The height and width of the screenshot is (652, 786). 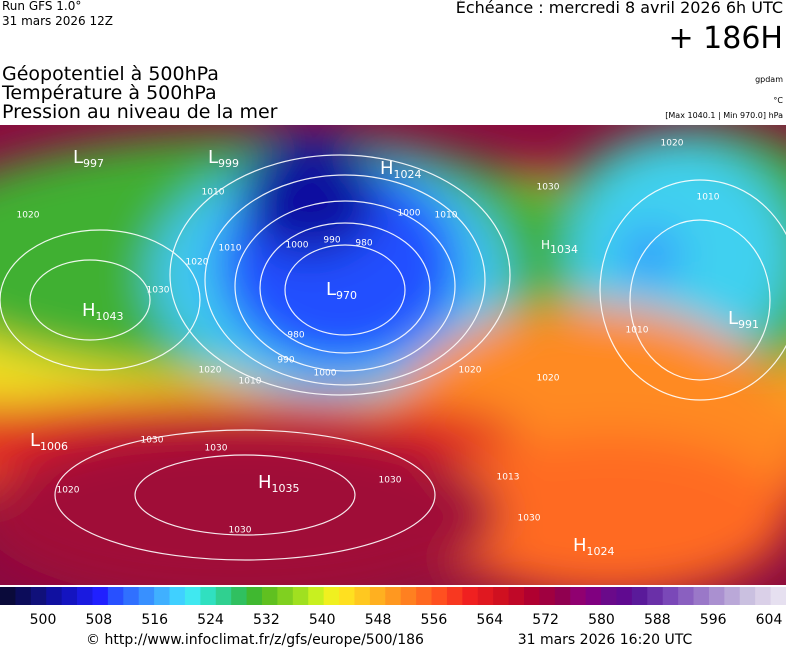 What do you see at coordinates (154, 620) in the screenshot?
I see `colorbar-label: 516` at bounding box center [154, 620].